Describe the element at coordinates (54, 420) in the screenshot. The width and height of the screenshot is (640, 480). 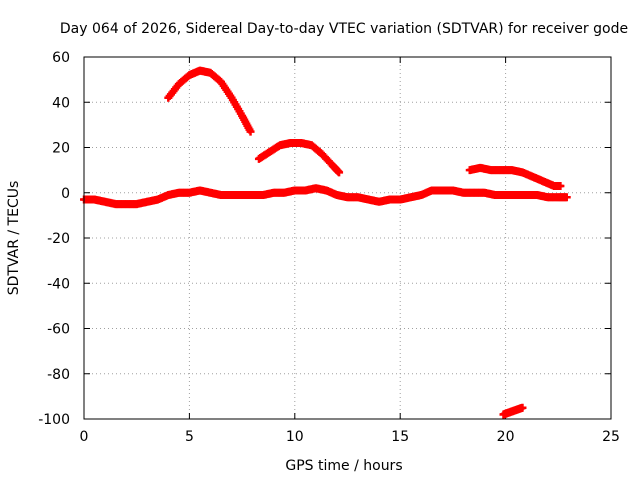
I see `y-tick-label: -100` at that location.